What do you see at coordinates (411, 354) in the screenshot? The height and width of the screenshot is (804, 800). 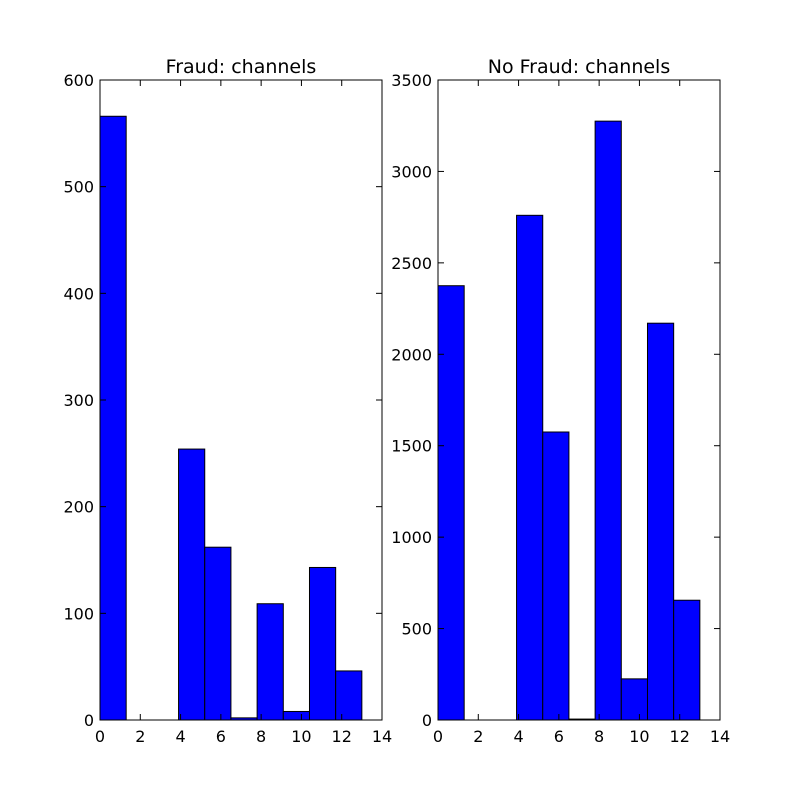 I see `y-tick-label: 2000` at bounding box center [411, 354].